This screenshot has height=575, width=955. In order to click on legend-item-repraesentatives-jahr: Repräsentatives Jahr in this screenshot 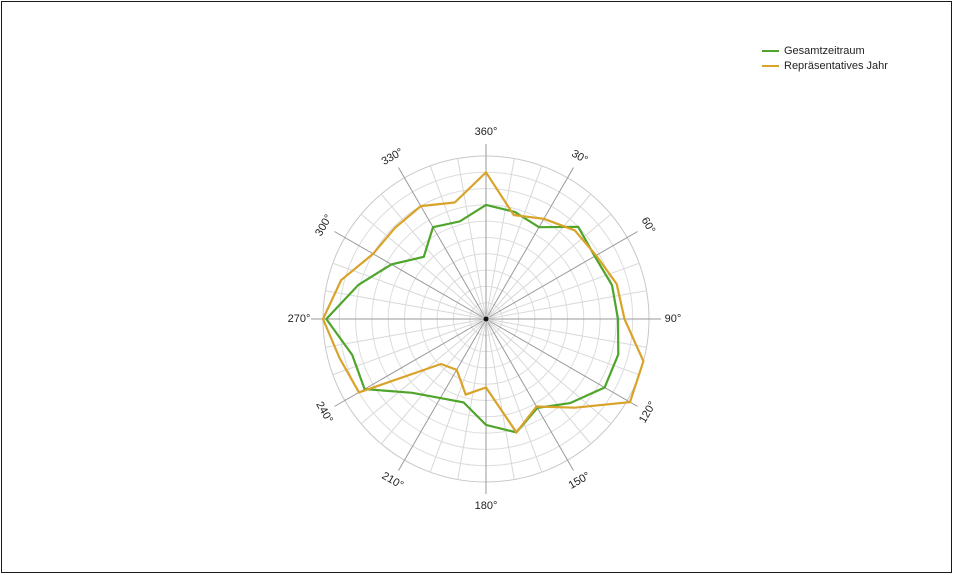, I will do `click(825, 65)`.